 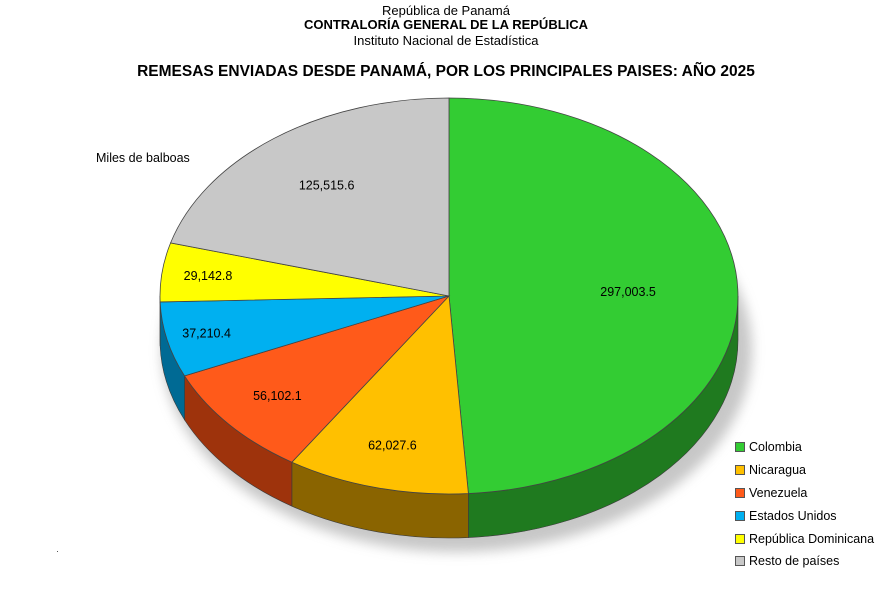 I want to click on data-label-republica-dominicana: 29,142.8, so click(x=208, y=276).